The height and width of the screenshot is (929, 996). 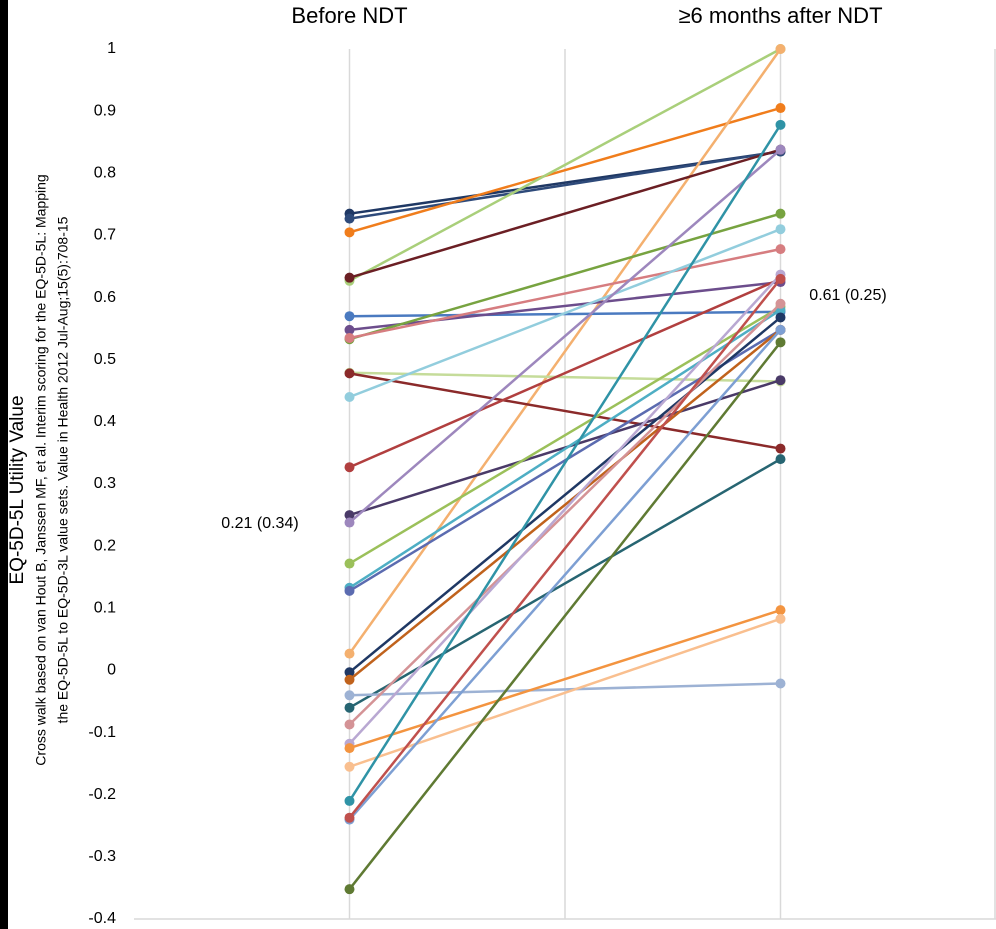 What do you see at coordinates (105, 483) in the screenshot?
I see `y-tick-label: 0.3` at bounding box center [105, 483].